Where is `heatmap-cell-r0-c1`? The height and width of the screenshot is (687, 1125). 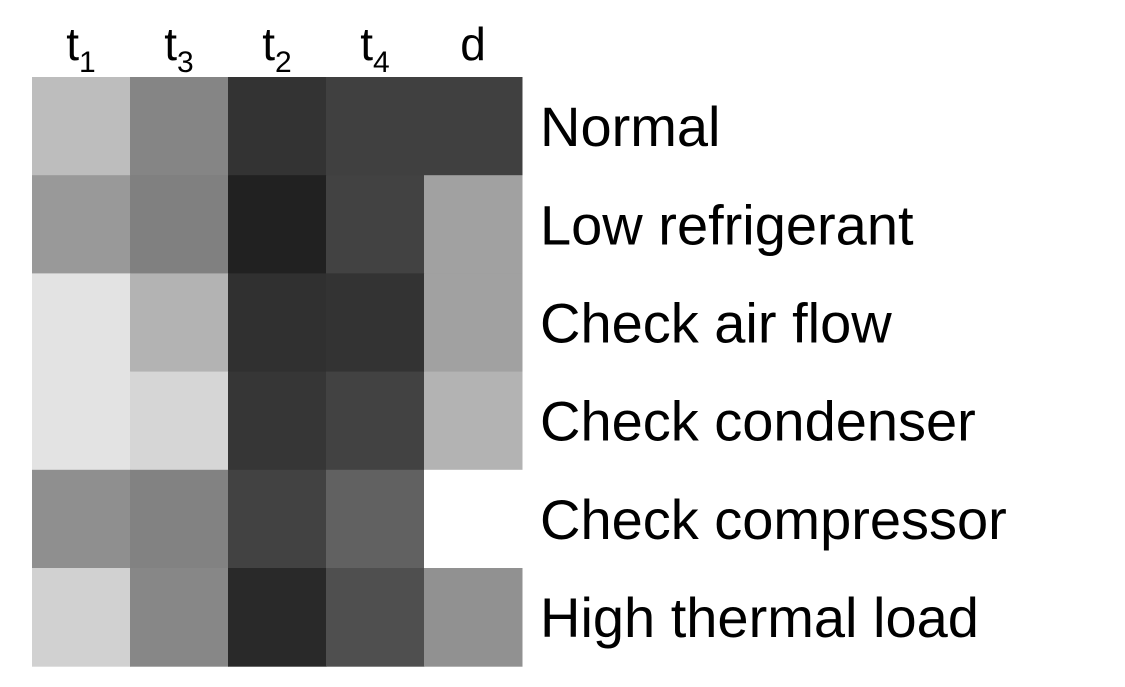 heatmap-cell-r0-c1 is located at coordinates (179, 126).